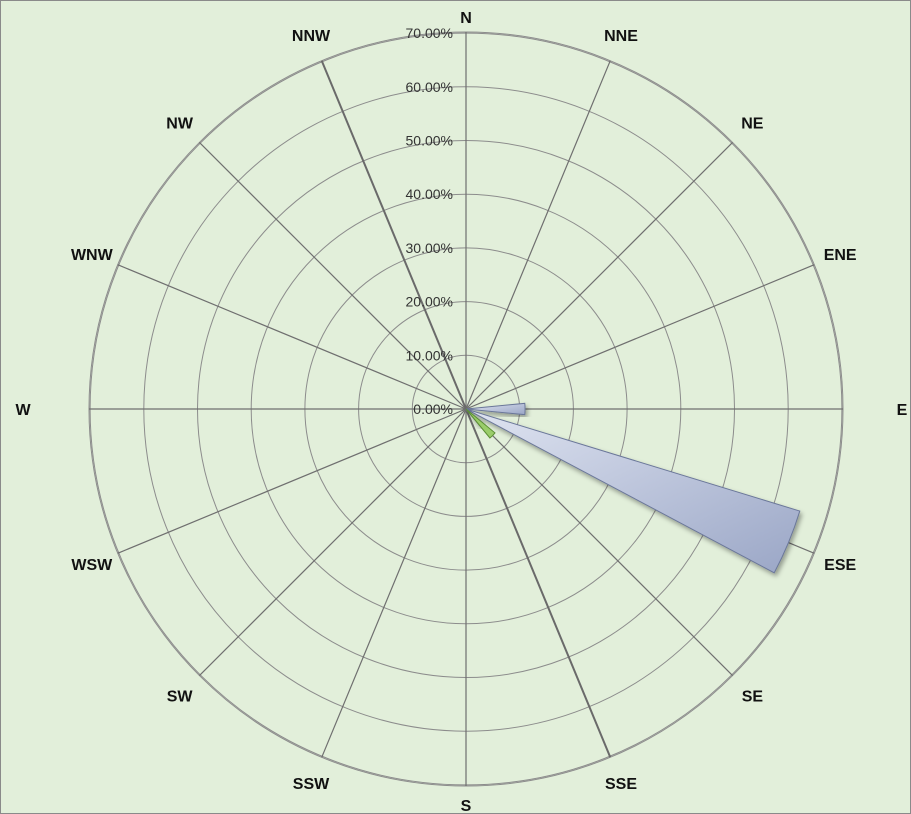  Describe the element at coordinates (466, 805) in the screenshot. I see `direction-label-s: S` at that location.